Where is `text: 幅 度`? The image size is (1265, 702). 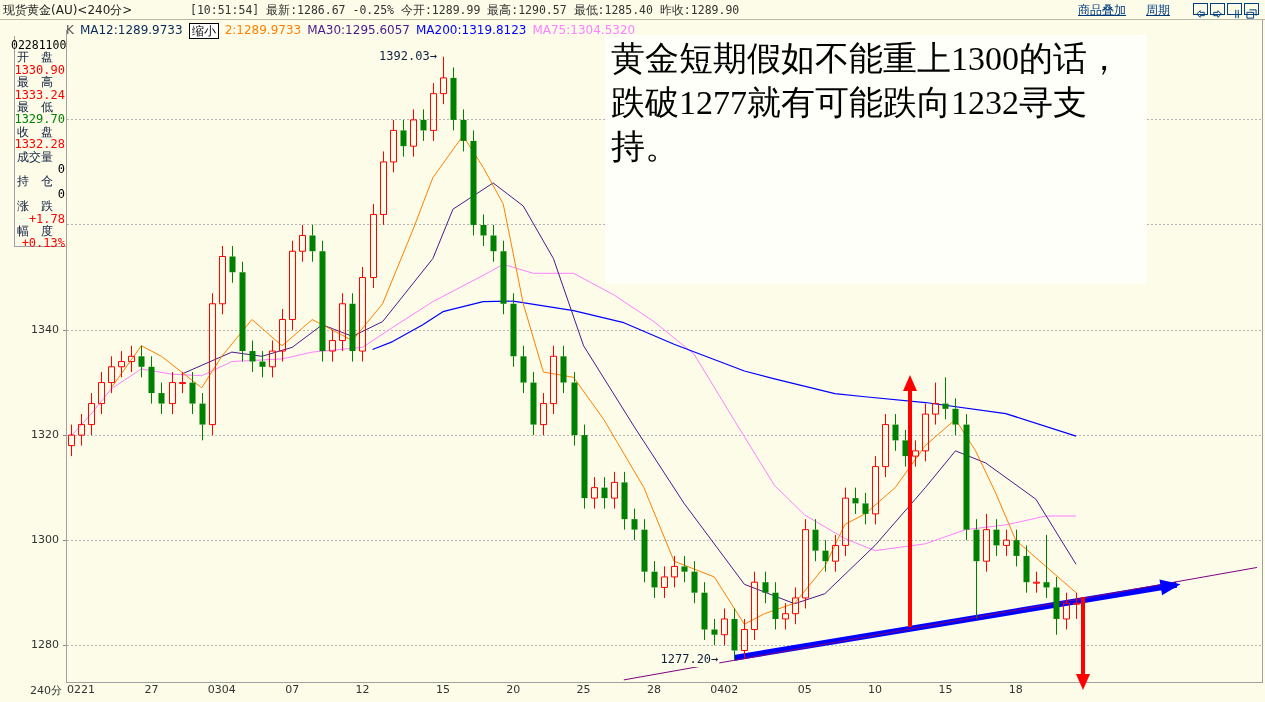 text: 幅 度 is located at coordinates (35, 231).